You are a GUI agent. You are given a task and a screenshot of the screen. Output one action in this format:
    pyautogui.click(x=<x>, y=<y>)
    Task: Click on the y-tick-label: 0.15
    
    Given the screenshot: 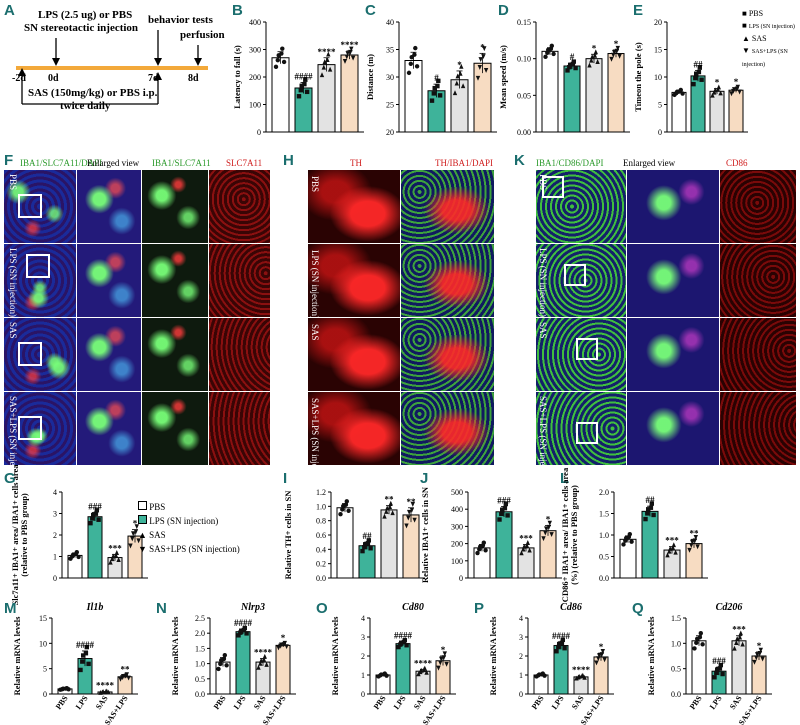 What is the action you would take?
    pyautogui.click(x=524, y=22)
    